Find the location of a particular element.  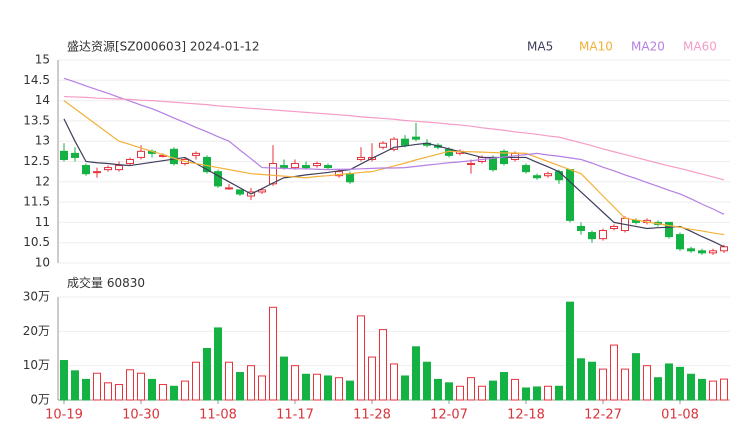

chart-title: 盛达资源[SZ000603] 2024-01-12 is located at coordinates (163, 46).